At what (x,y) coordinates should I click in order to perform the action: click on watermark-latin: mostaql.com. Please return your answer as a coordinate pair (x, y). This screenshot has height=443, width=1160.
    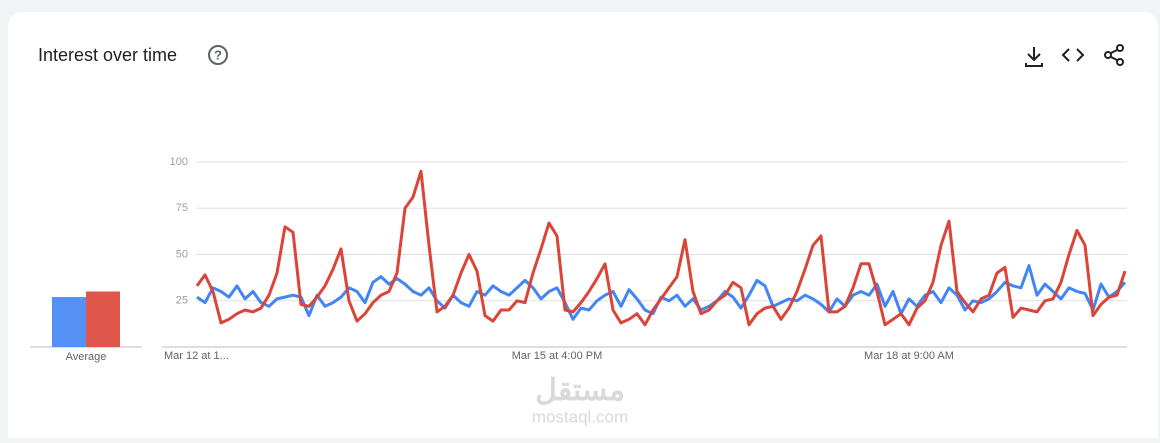
    Looking at the image, I should click on (580, 416).